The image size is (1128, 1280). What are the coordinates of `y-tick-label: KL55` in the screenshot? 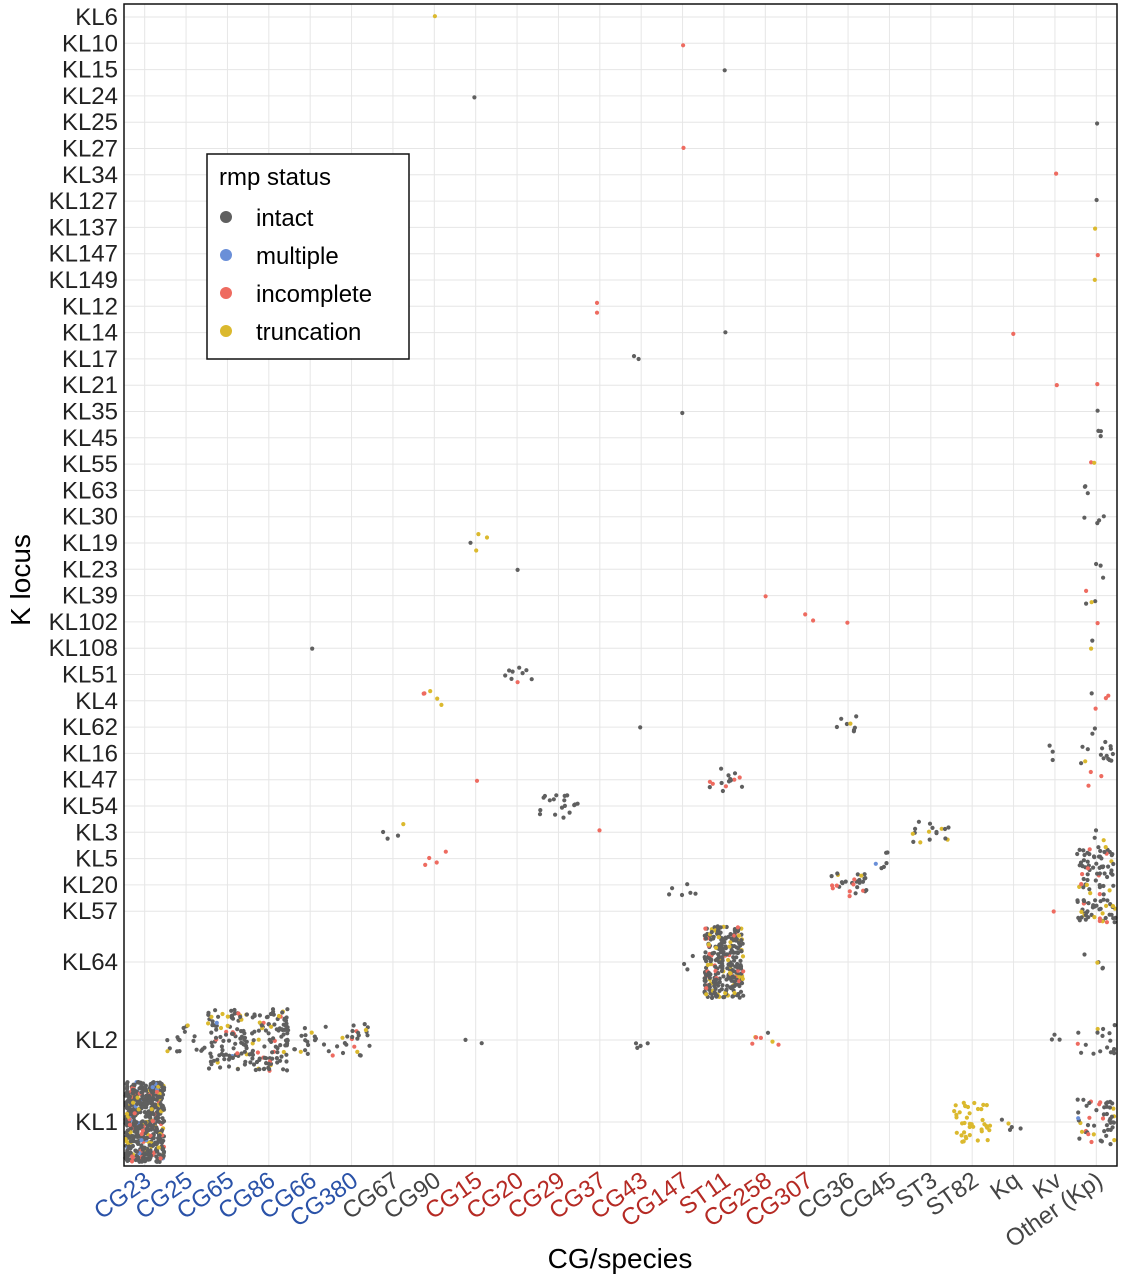 It's located at (90, 464).